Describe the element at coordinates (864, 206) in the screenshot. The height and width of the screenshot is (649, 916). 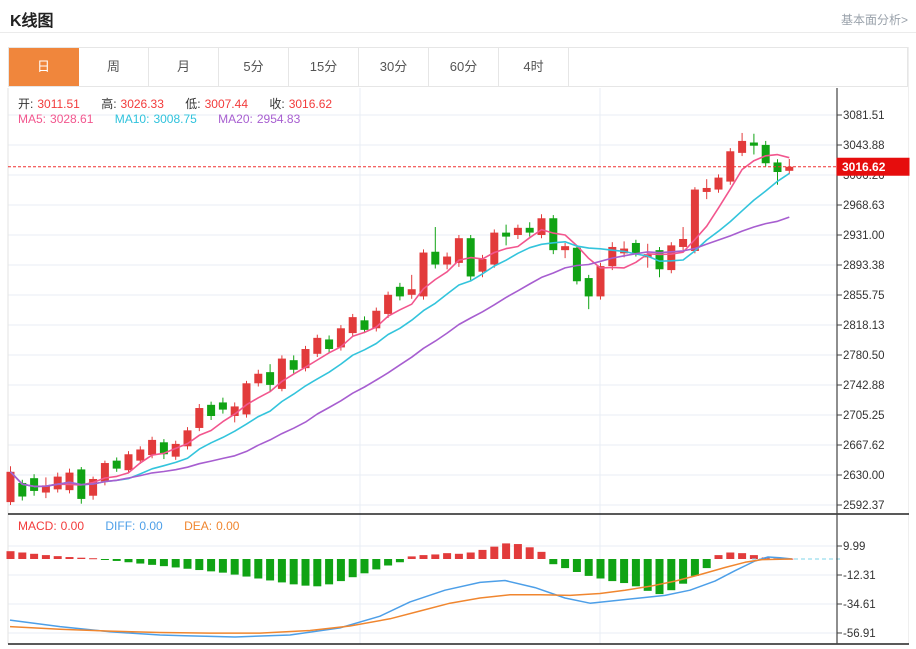
I see `price-axis-label: 2968.63` at that location.